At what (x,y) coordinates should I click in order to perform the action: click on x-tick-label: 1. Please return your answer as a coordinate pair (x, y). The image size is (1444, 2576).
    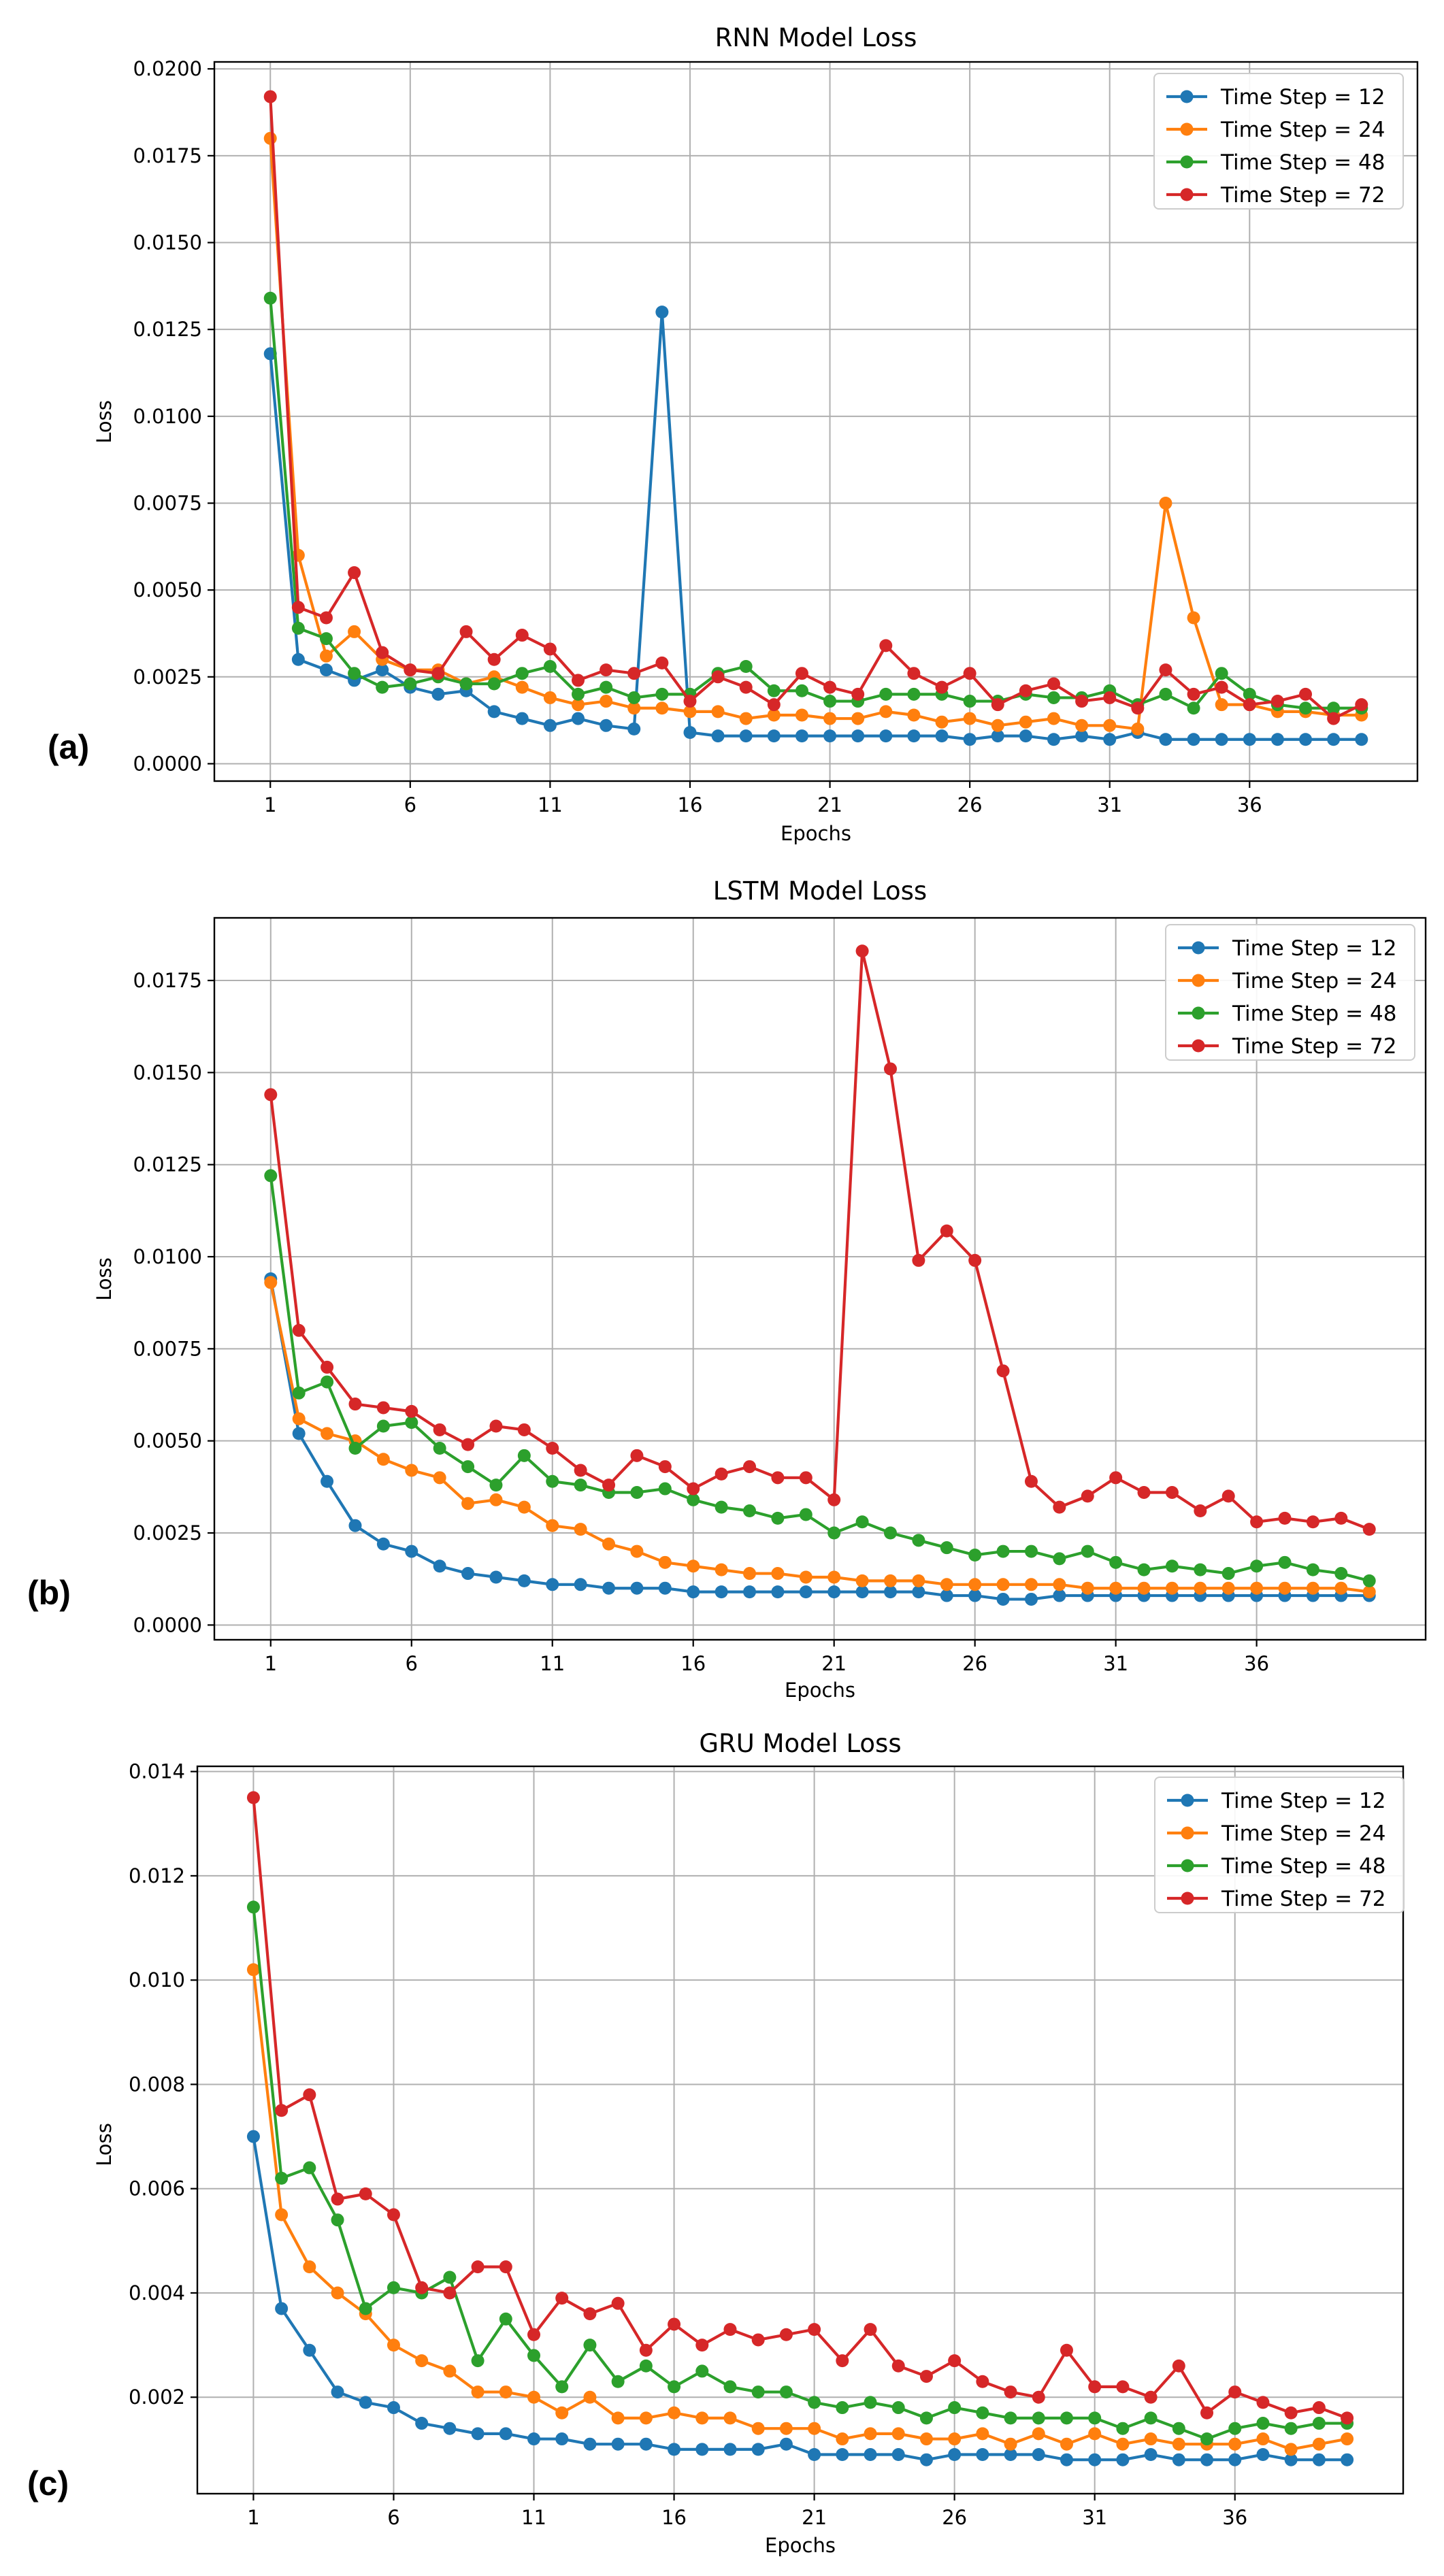
    Looking at the image, I should click on (253, 2518).